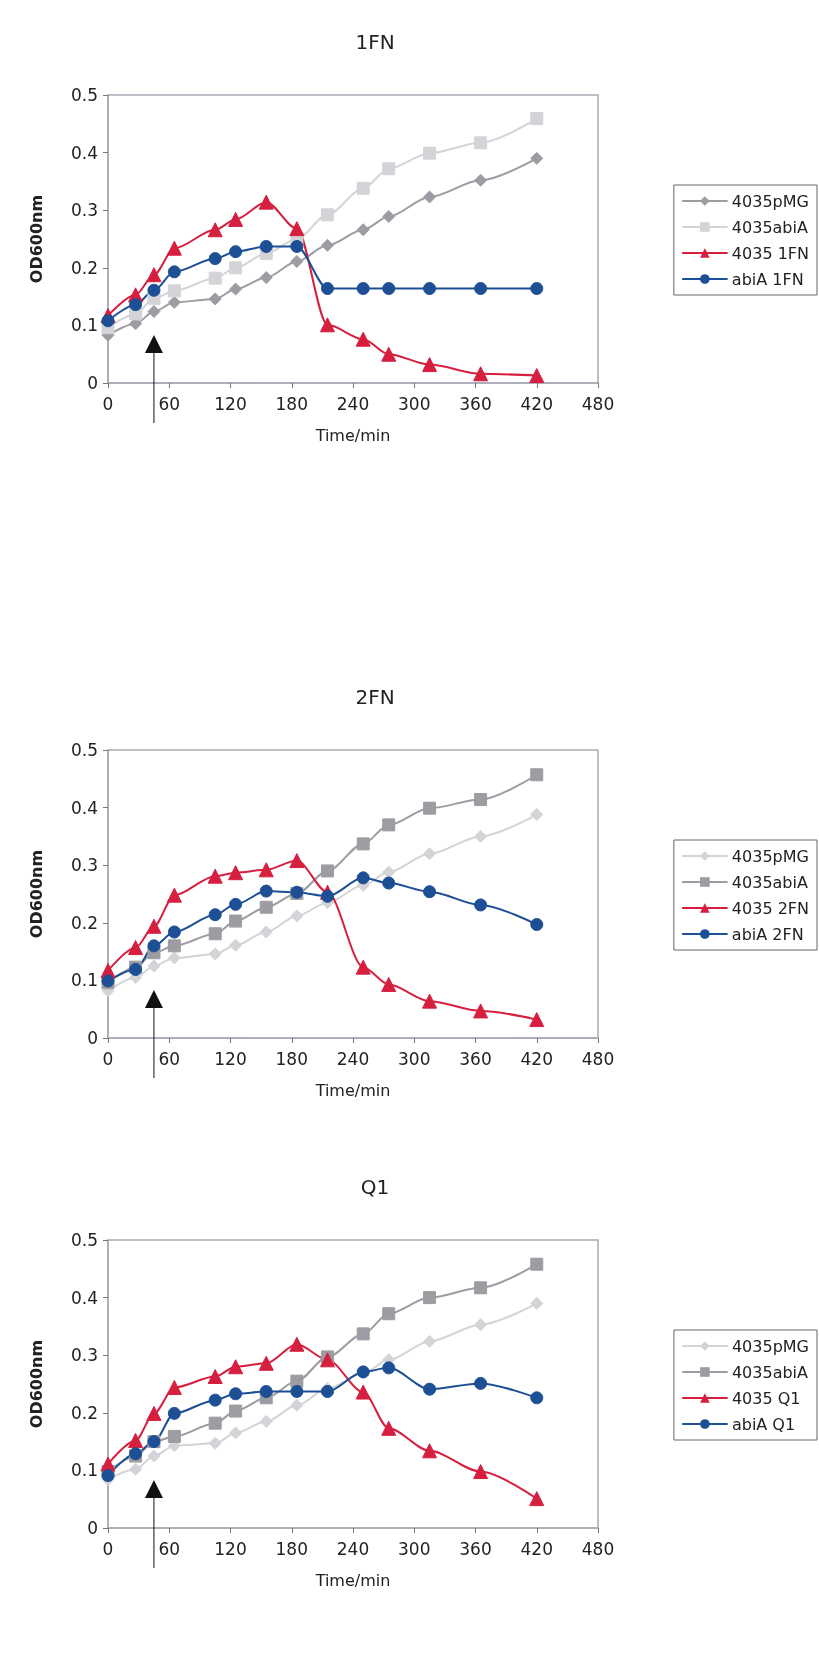  What do you see at coordinates (375, 42) in the screenshot?
I see `chart-title: 1FN` at bounding box center [375, 42].